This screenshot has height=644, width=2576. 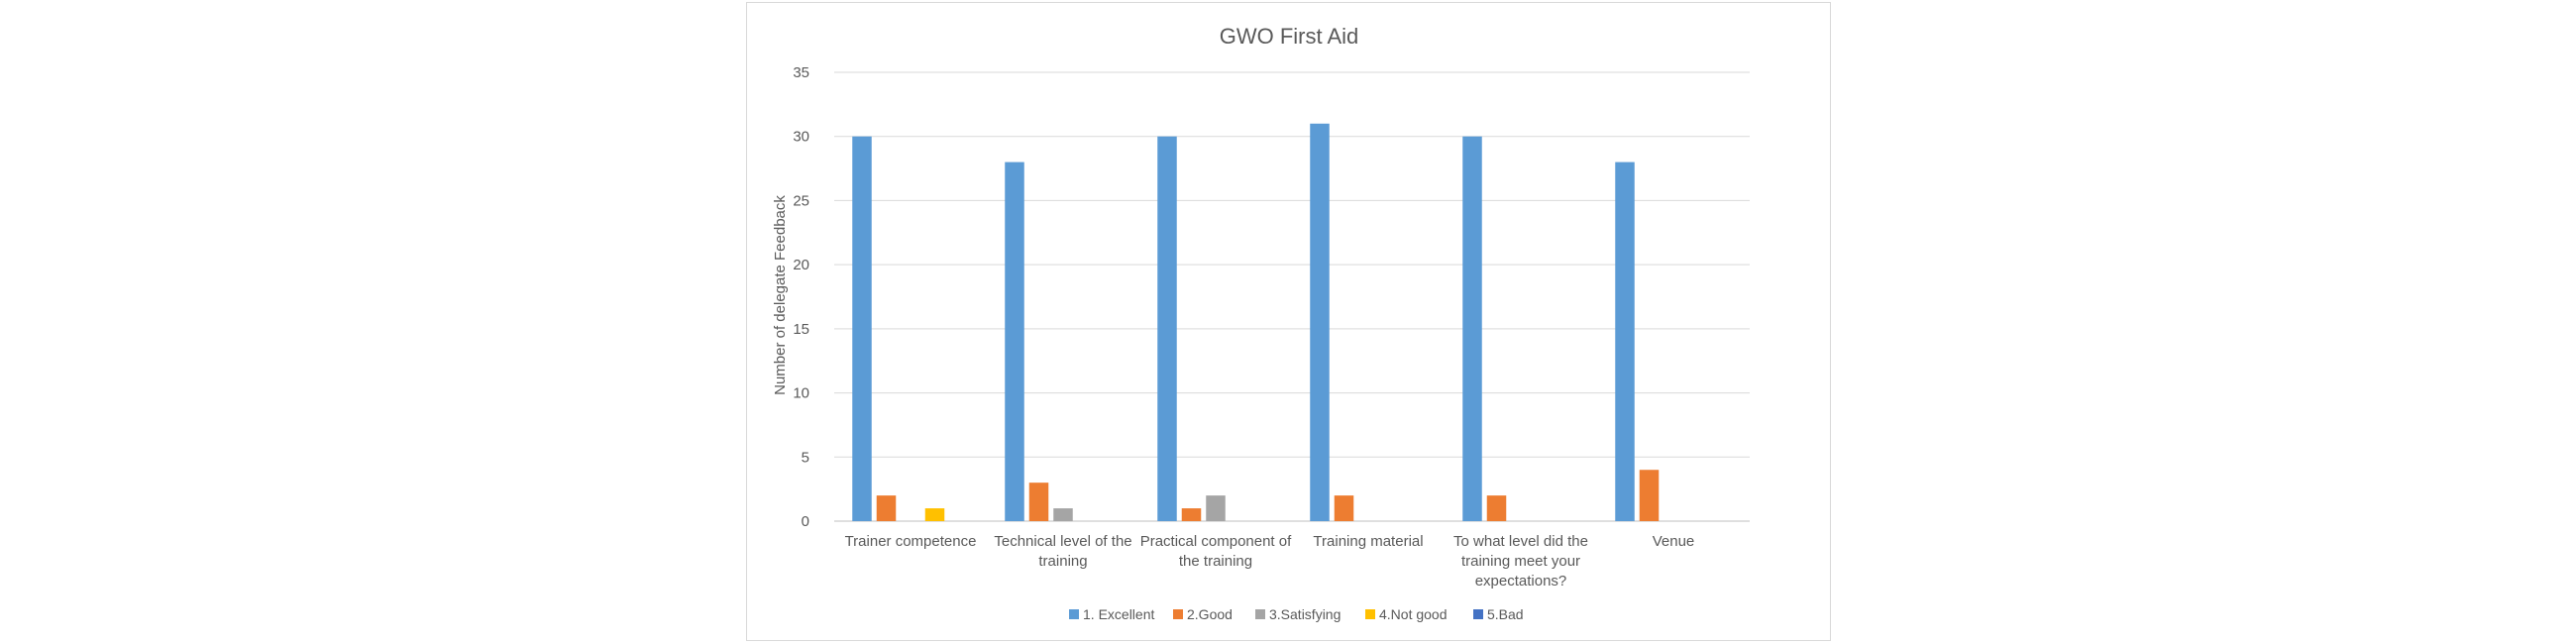 What do you see at coordinates (1216, 561) in the screenshot?
I see `category-label: the training` at bounding box center [1216, 561].